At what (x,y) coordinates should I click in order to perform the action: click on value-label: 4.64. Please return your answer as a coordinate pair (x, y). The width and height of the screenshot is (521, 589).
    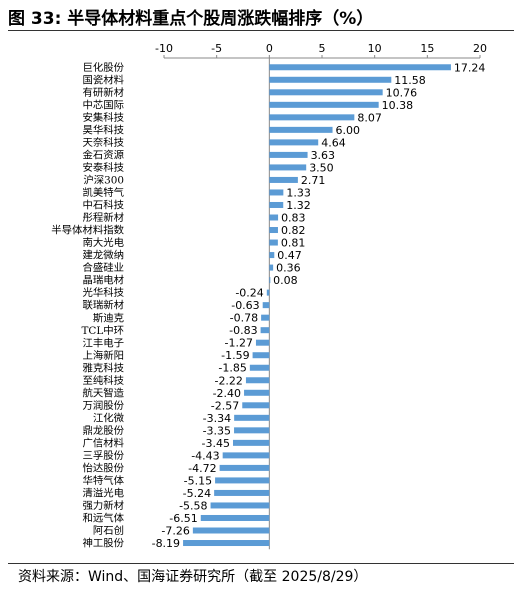
    Looking at the image, I should click on (333, 142).